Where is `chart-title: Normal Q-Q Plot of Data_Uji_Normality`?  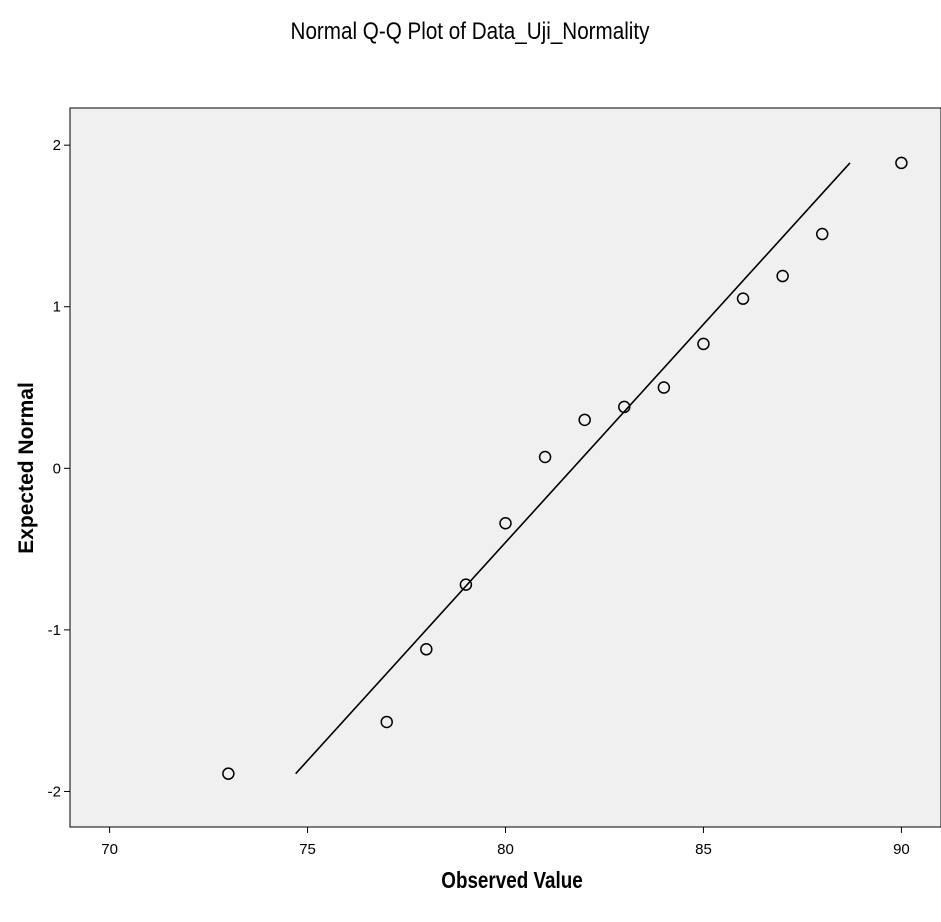
chart-title: Normal Q-Q Plot of Data_Uji_Normality is located at coordinates (471, 31).